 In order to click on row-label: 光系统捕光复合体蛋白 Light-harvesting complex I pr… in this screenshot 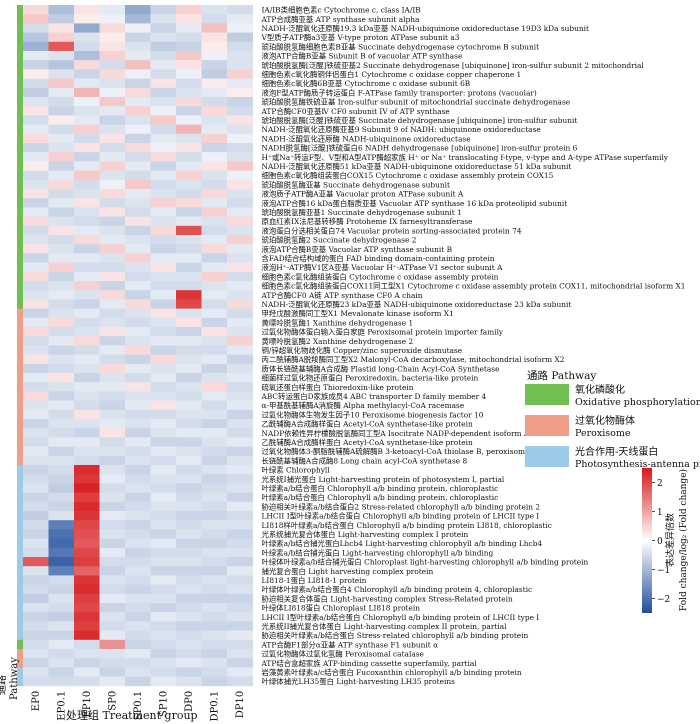, I will do `click(365, 534)`.